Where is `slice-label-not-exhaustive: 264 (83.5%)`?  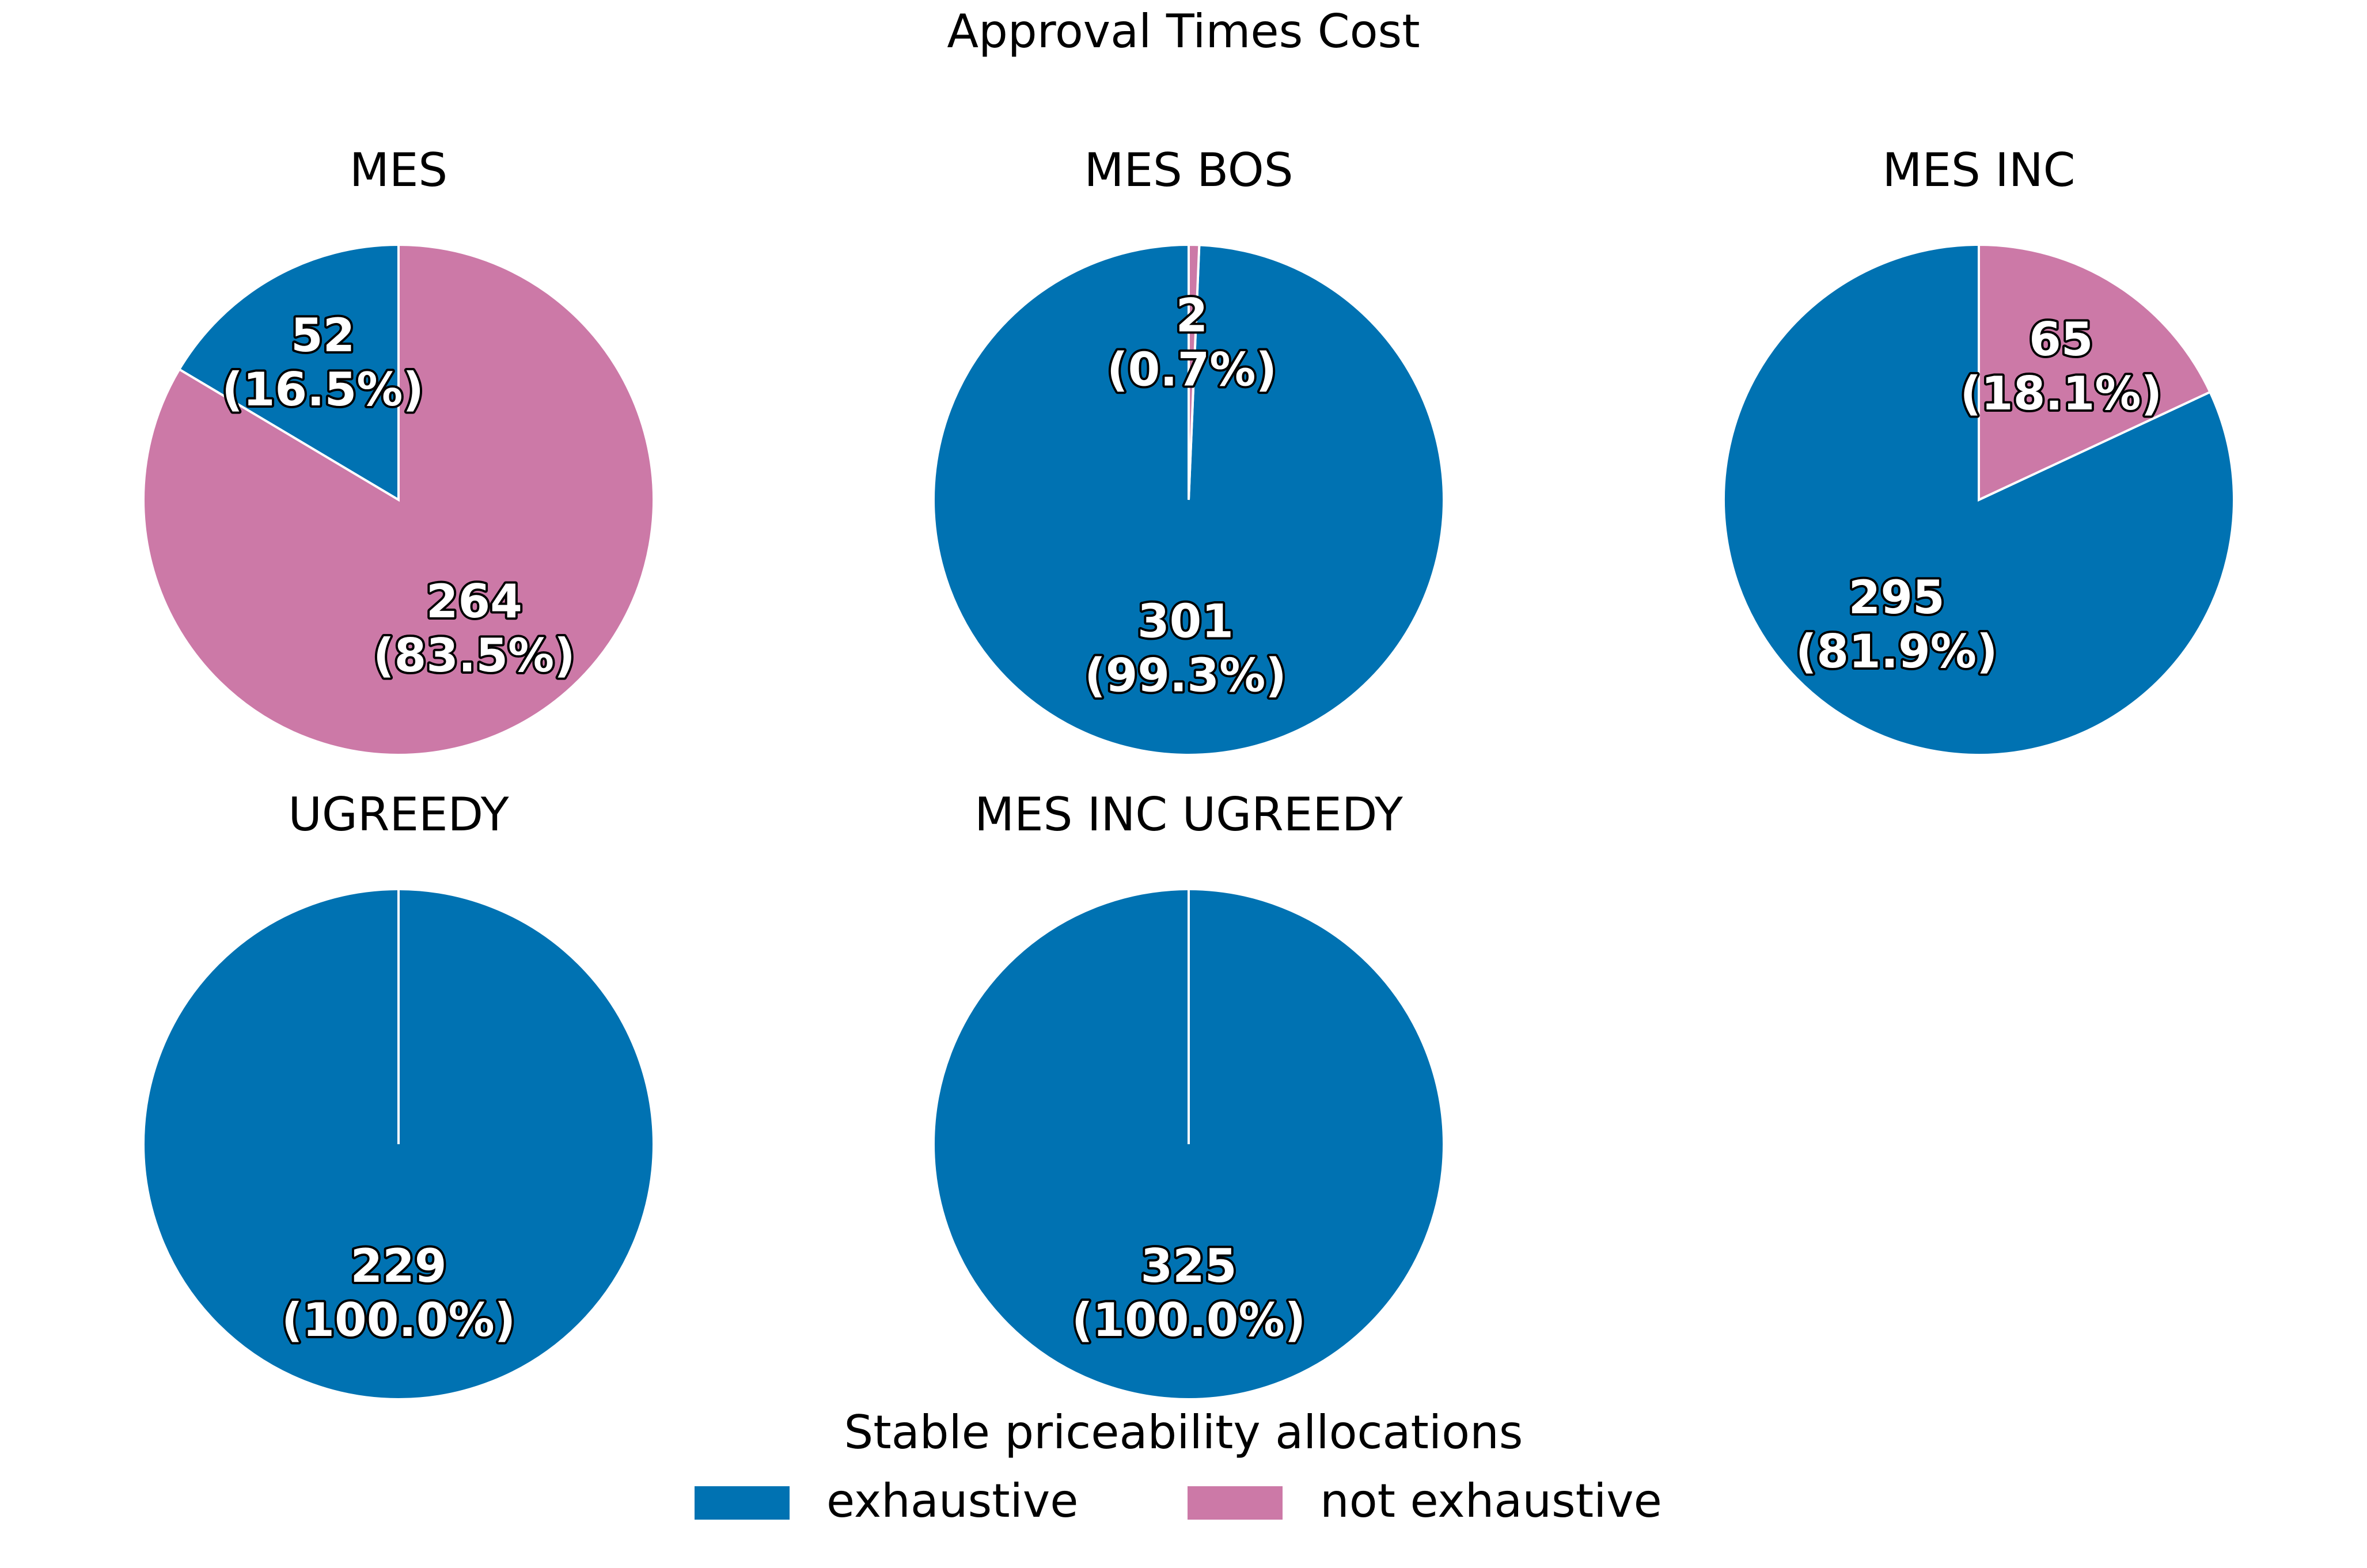
slice-label-not-exhaustive: 264 (83.5%) is located at coordinates (474, 628).